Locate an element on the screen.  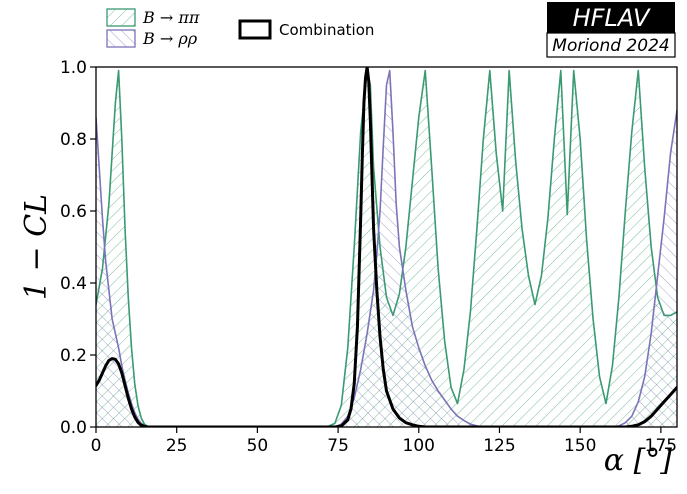
x-tick-label: 75 is located at coordinates (338, 446).